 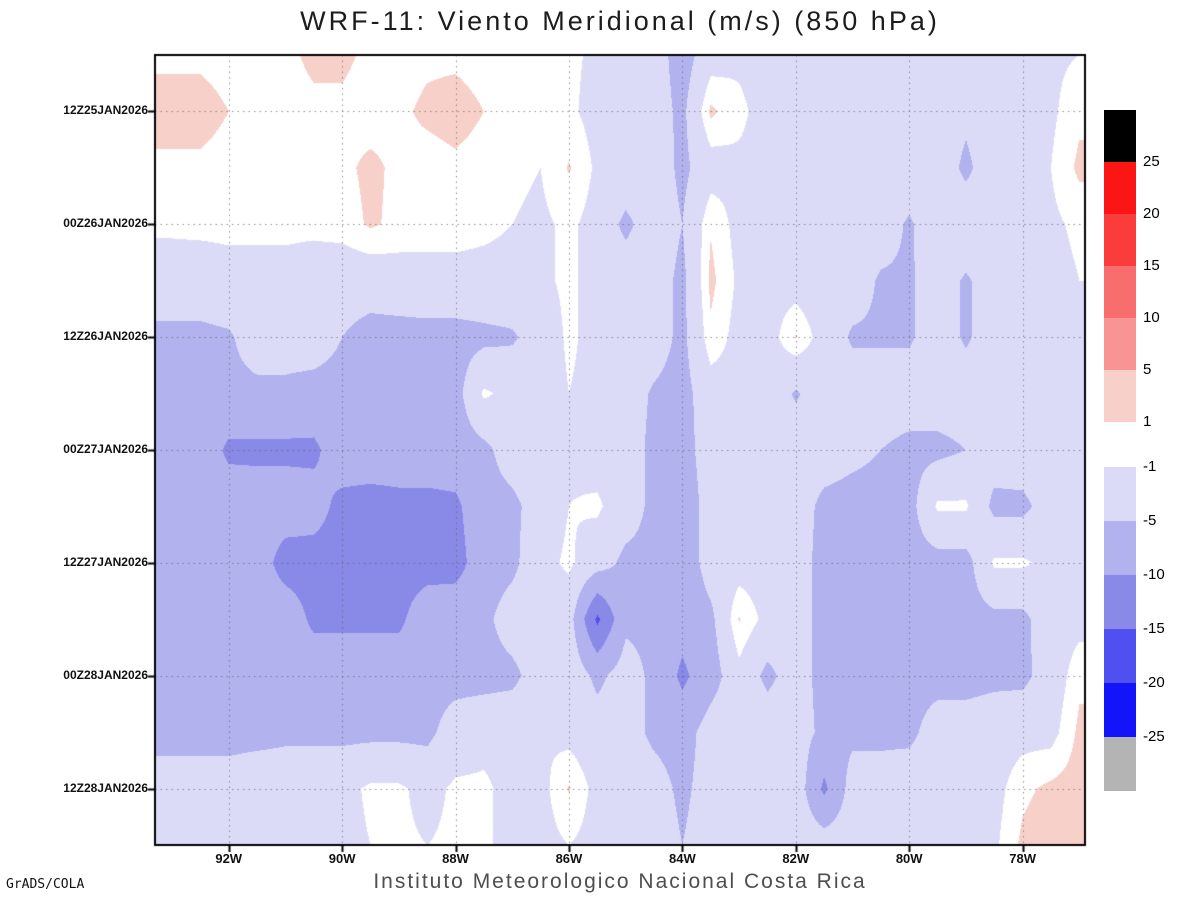 What do you see at coordinates (909, 858) in the screenshot?
I see `longitude-axis-label: 80W` at bounding box center [909, 858].